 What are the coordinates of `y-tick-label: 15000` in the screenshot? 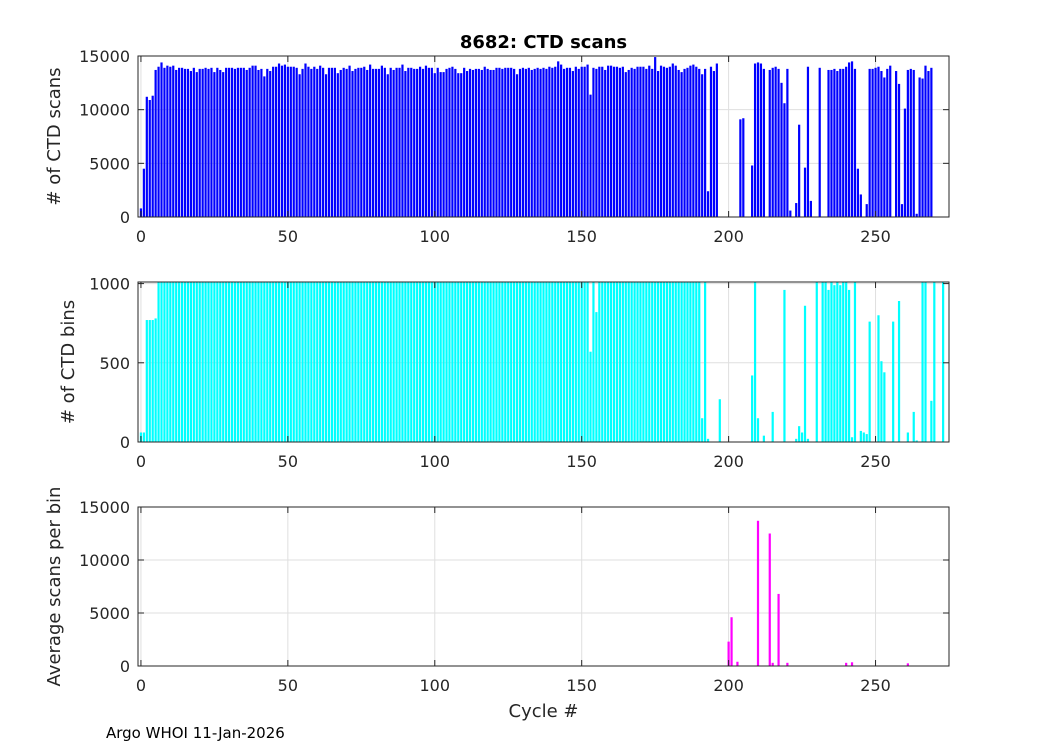 It's located at (104, 507).